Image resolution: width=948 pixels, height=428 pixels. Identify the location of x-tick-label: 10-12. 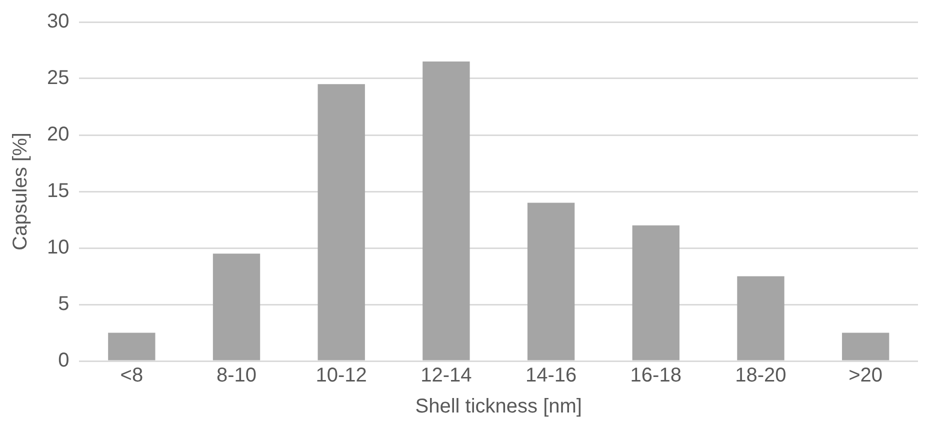
(341, 375).